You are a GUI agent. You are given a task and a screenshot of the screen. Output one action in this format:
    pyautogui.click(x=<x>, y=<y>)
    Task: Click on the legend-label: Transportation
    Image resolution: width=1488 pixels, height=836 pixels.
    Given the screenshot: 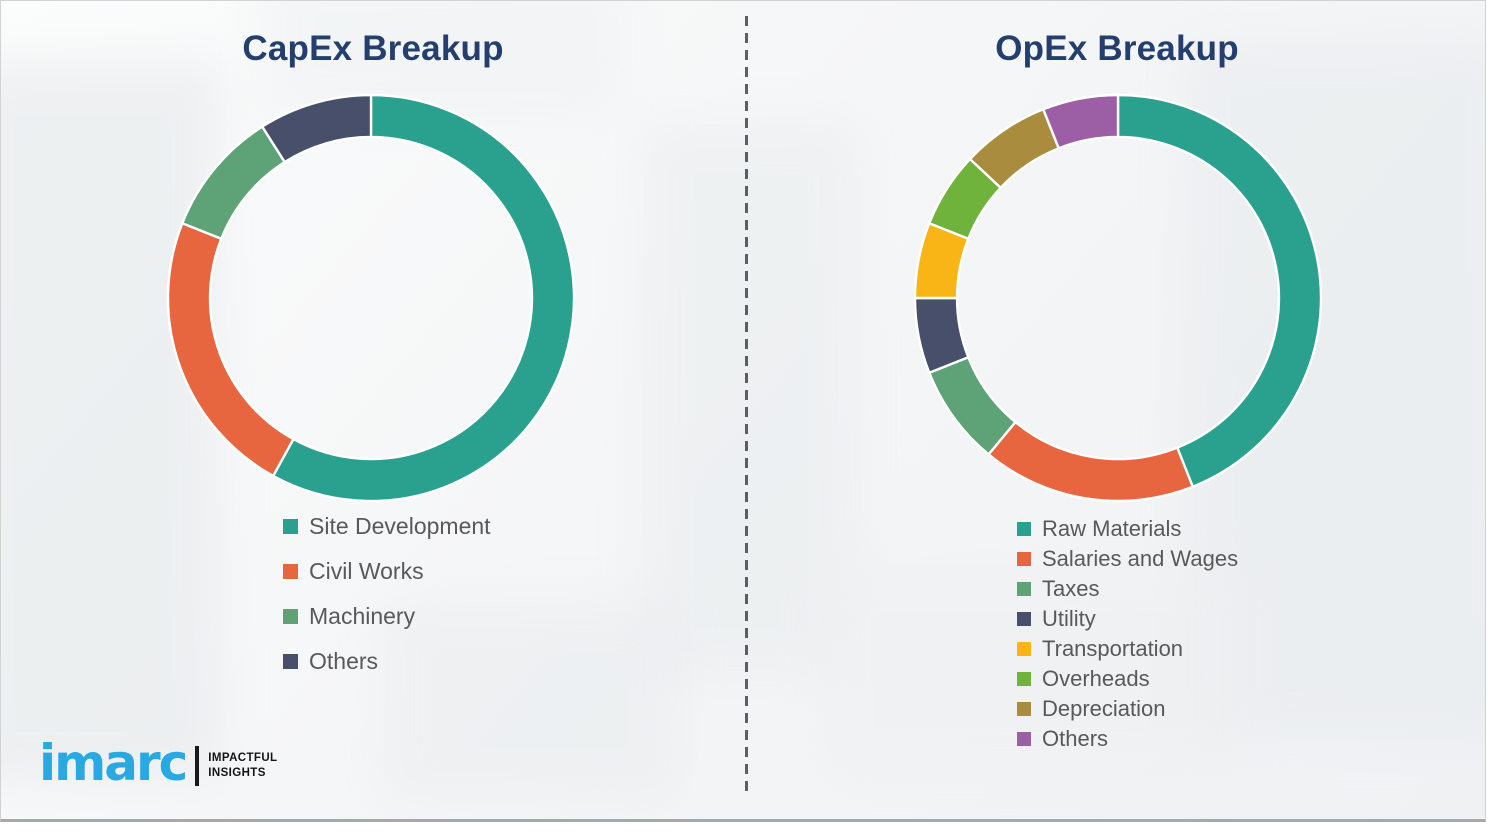 What is the action you would take?
    pyautogui.click(x=1113, y=648)
    